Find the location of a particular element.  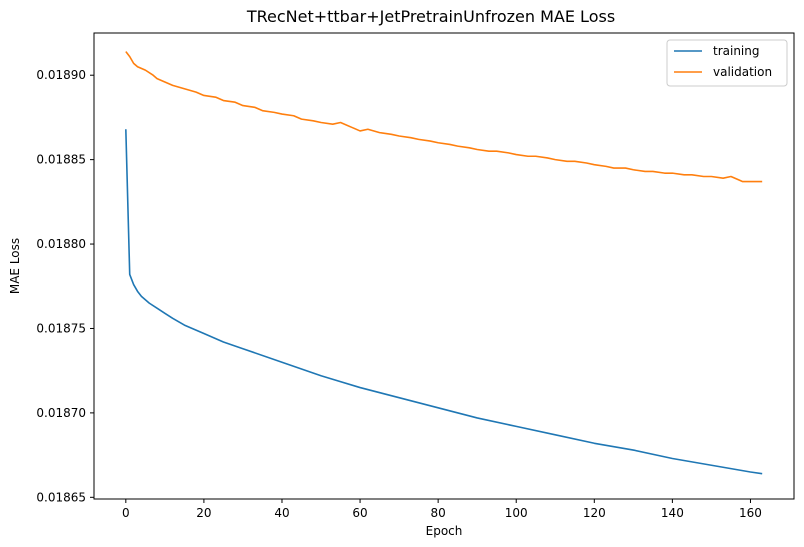

x-tick-label: 40 is located at coordinates (281, 513).